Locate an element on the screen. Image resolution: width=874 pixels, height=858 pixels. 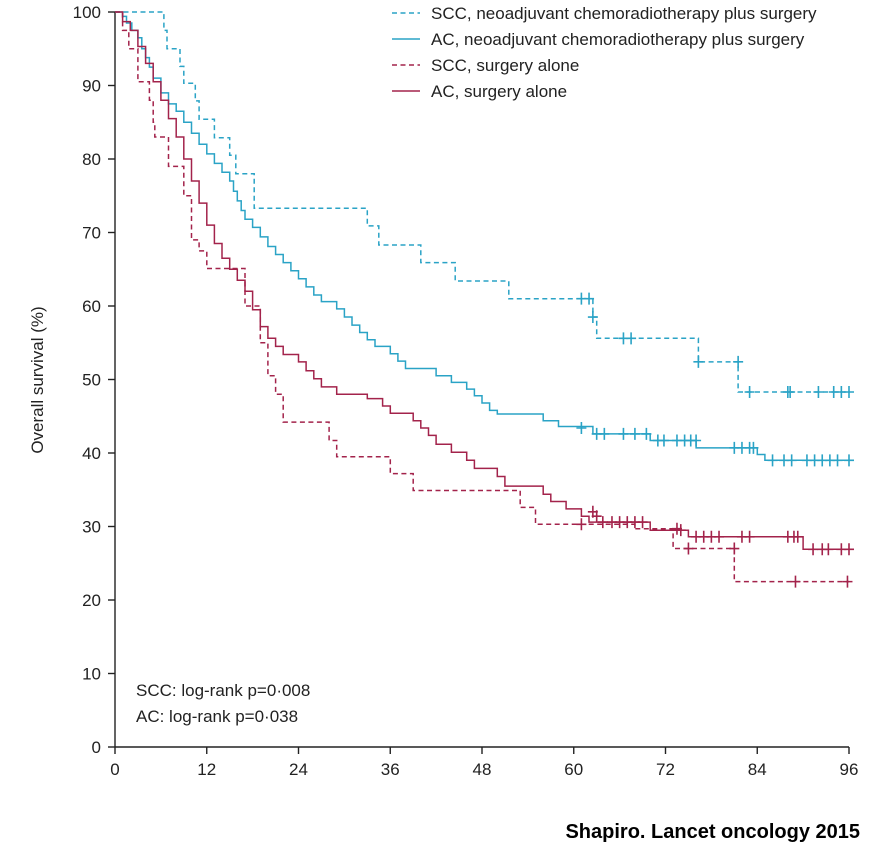
y-tick-label: 50 is located at coordinates (91, 380).